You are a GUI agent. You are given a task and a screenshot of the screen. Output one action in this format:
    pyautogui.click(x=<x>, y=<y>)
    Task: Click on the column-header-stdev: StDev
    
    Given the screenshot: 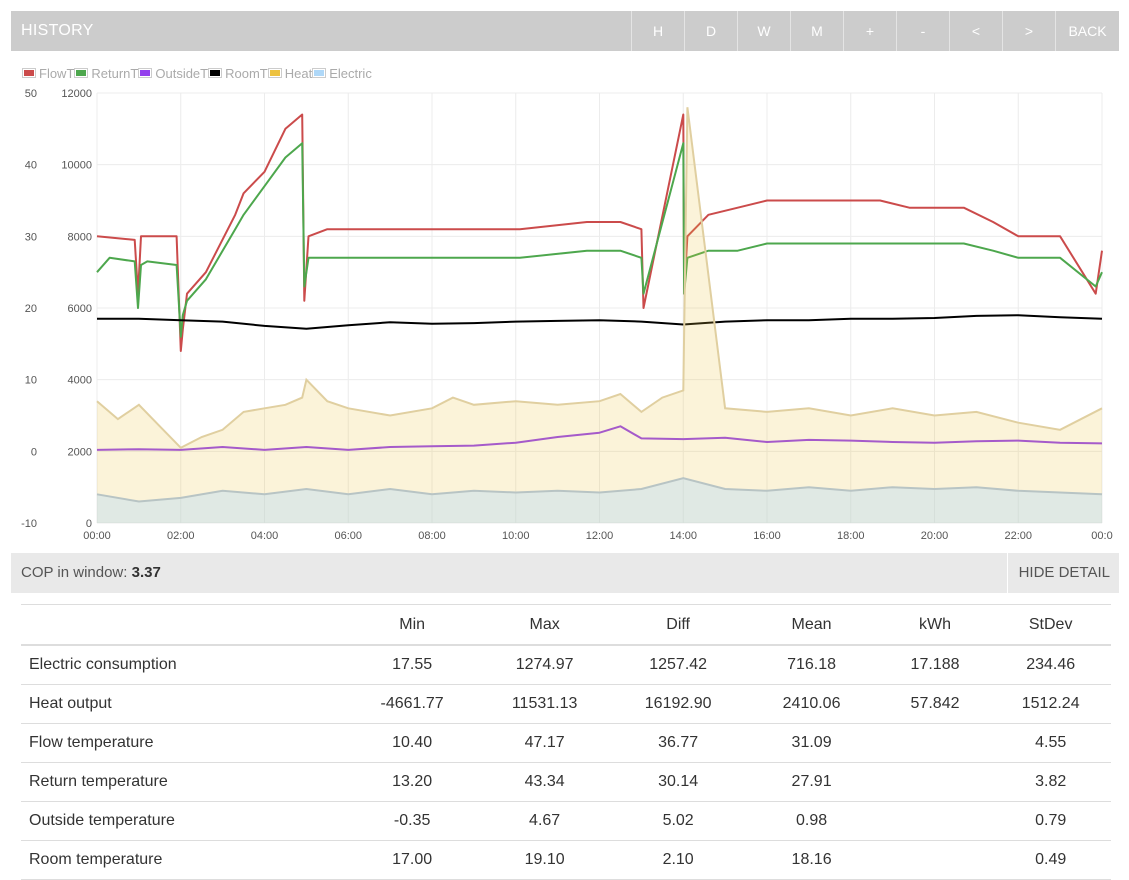 What is the action you would take?
    pyautogui.click(x=1050, y=625)
    